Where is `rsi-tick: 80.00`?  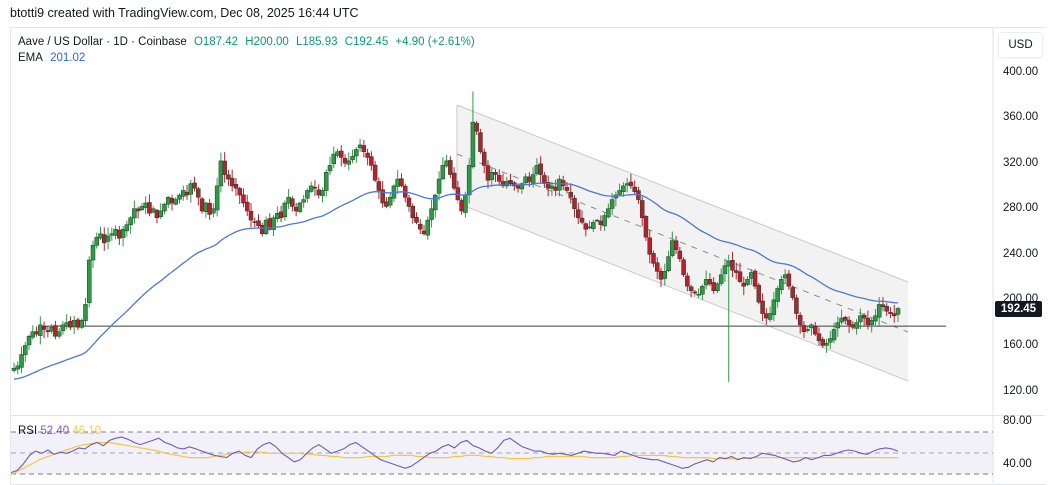
rsi-tick: 80.00 is located at coordinates (1017, 421).